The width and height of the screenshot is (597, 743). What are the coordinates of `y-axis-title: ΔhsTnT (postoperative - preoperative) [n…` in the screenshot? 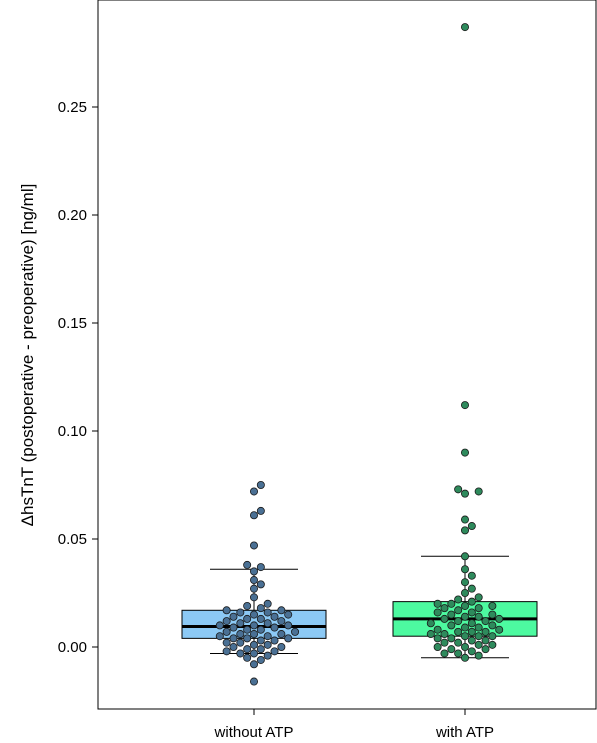 It's located at (27, 355).